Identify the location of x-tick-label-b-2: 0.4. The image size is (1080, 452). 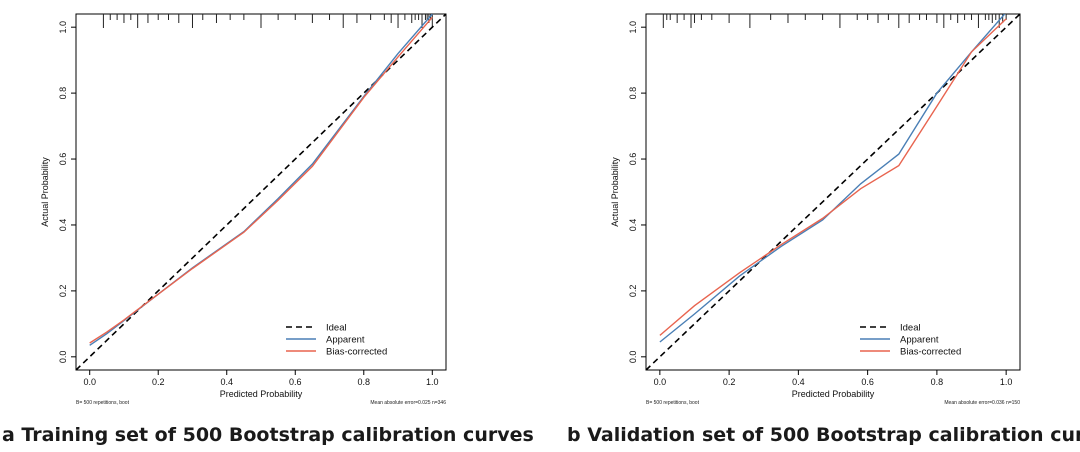
(798, 382).